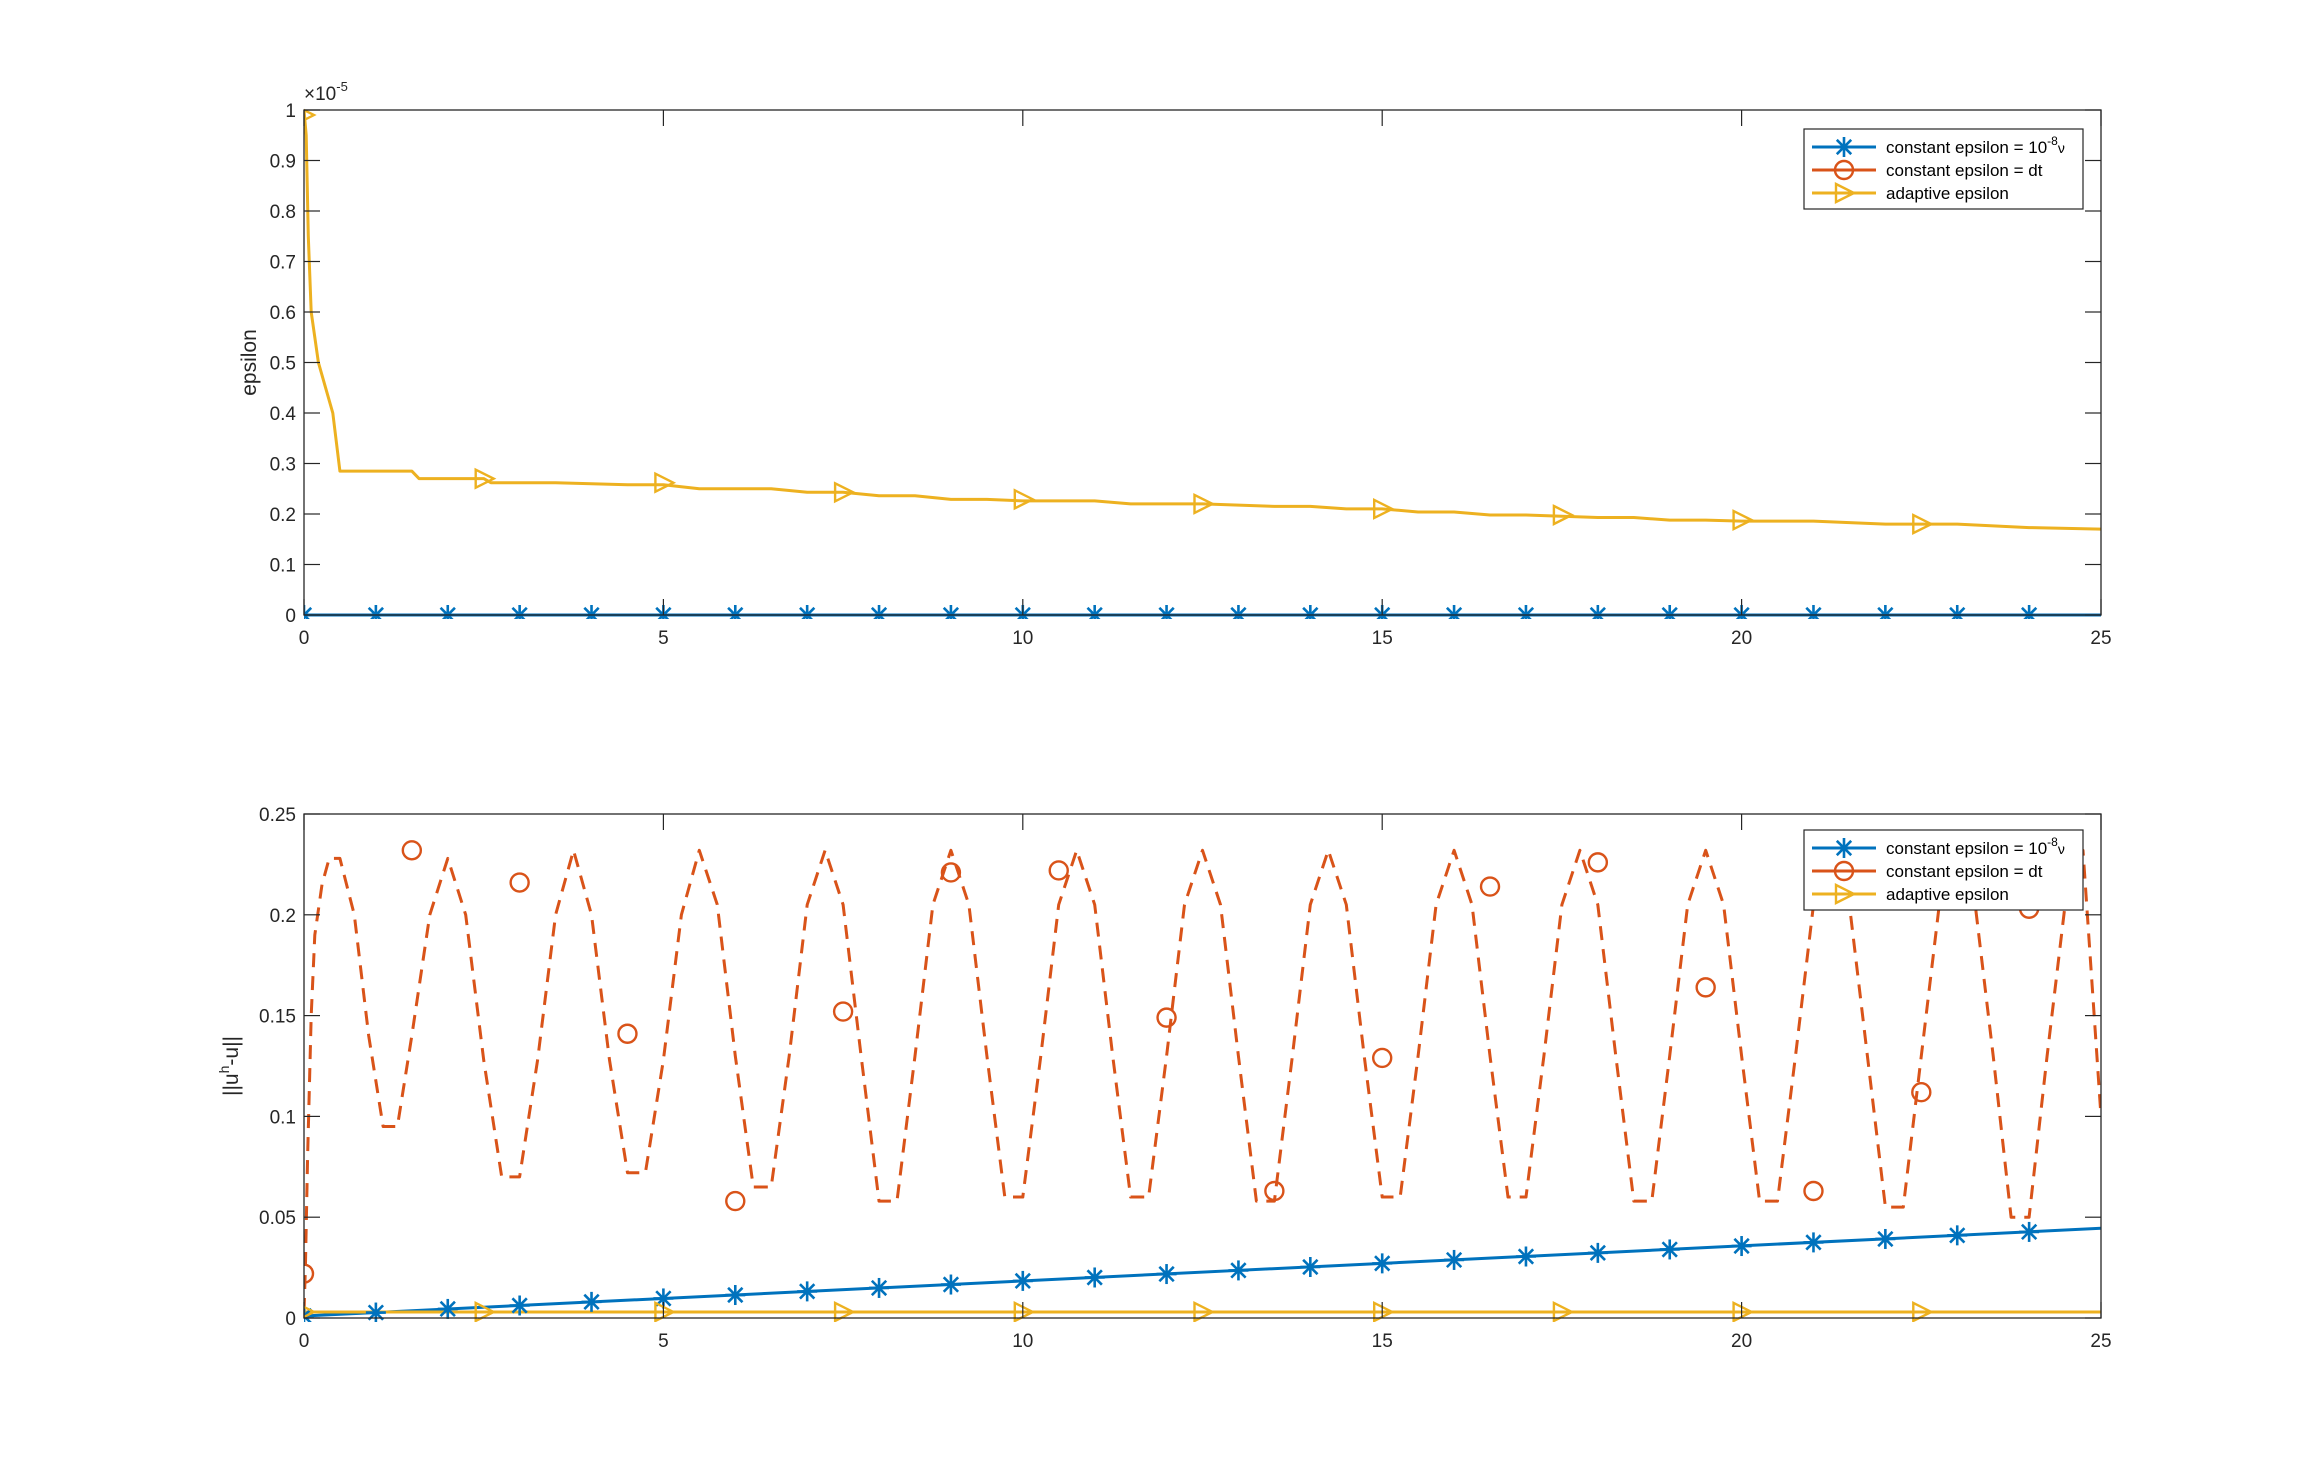 This screenshot has width=2312, height=1476. What do you see at coordinates (1022, 1341) in the screenshot?
I see `x-tick-label: 10` at bounding box center [1022, 1341].